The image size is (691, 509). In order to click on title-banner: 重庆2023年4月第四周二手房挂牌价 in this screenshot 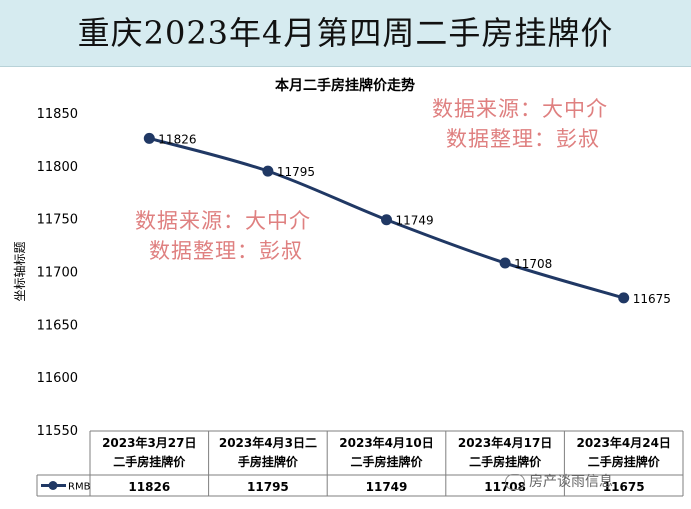, I will do `click(345, 33)`.